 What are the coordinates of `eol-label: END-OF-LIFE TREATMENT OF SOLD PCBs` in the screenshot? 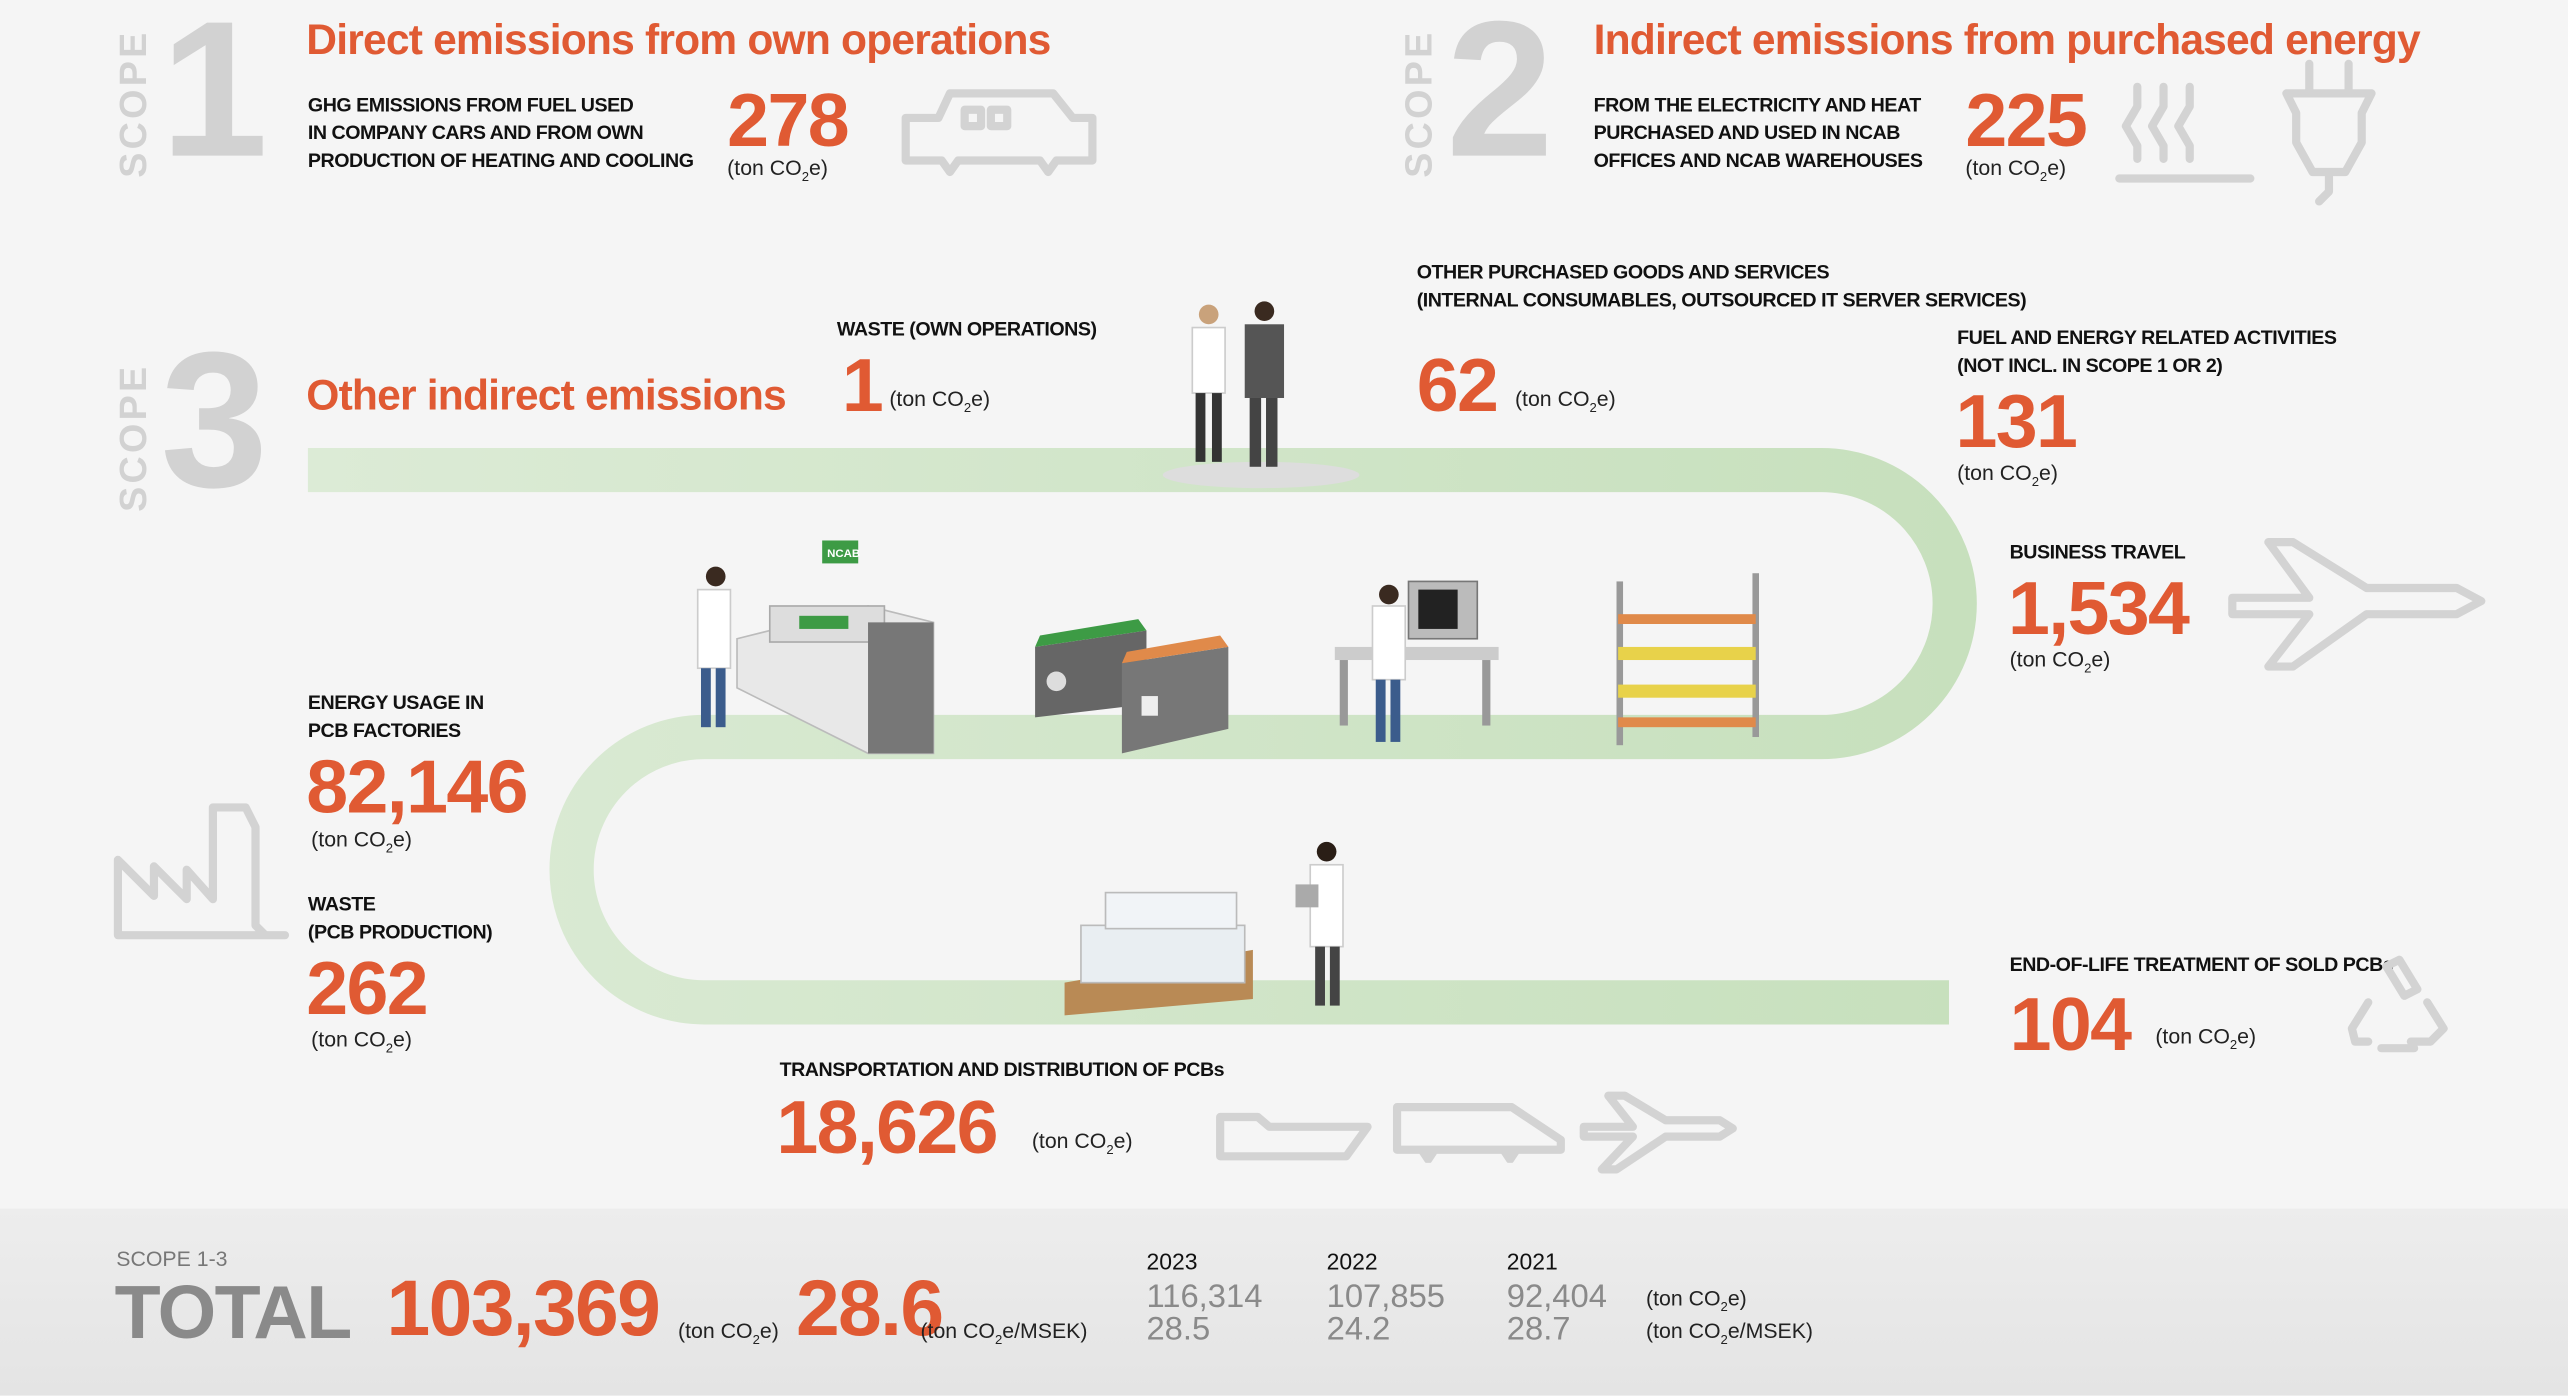 It's located at (2201, 965).